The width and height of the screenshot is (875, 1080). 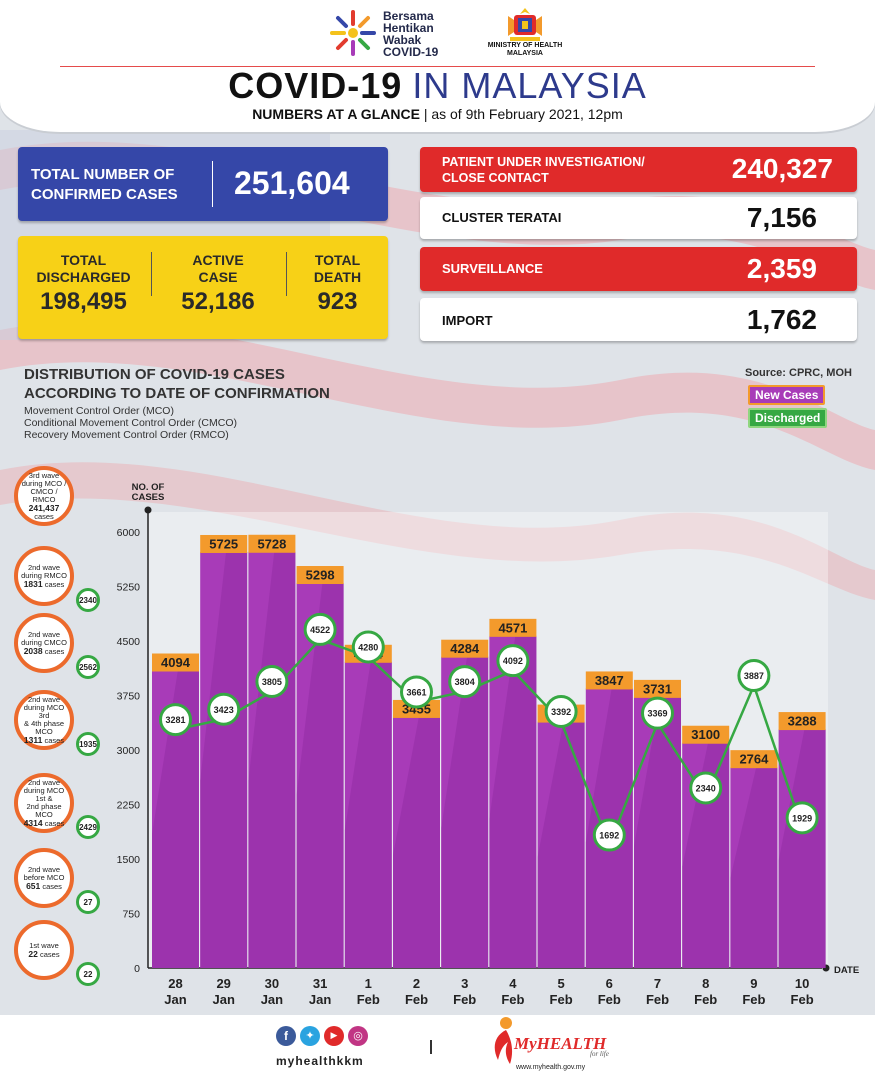 I want to click on discharged-value-label: 4092, so click(x=513, y=661).